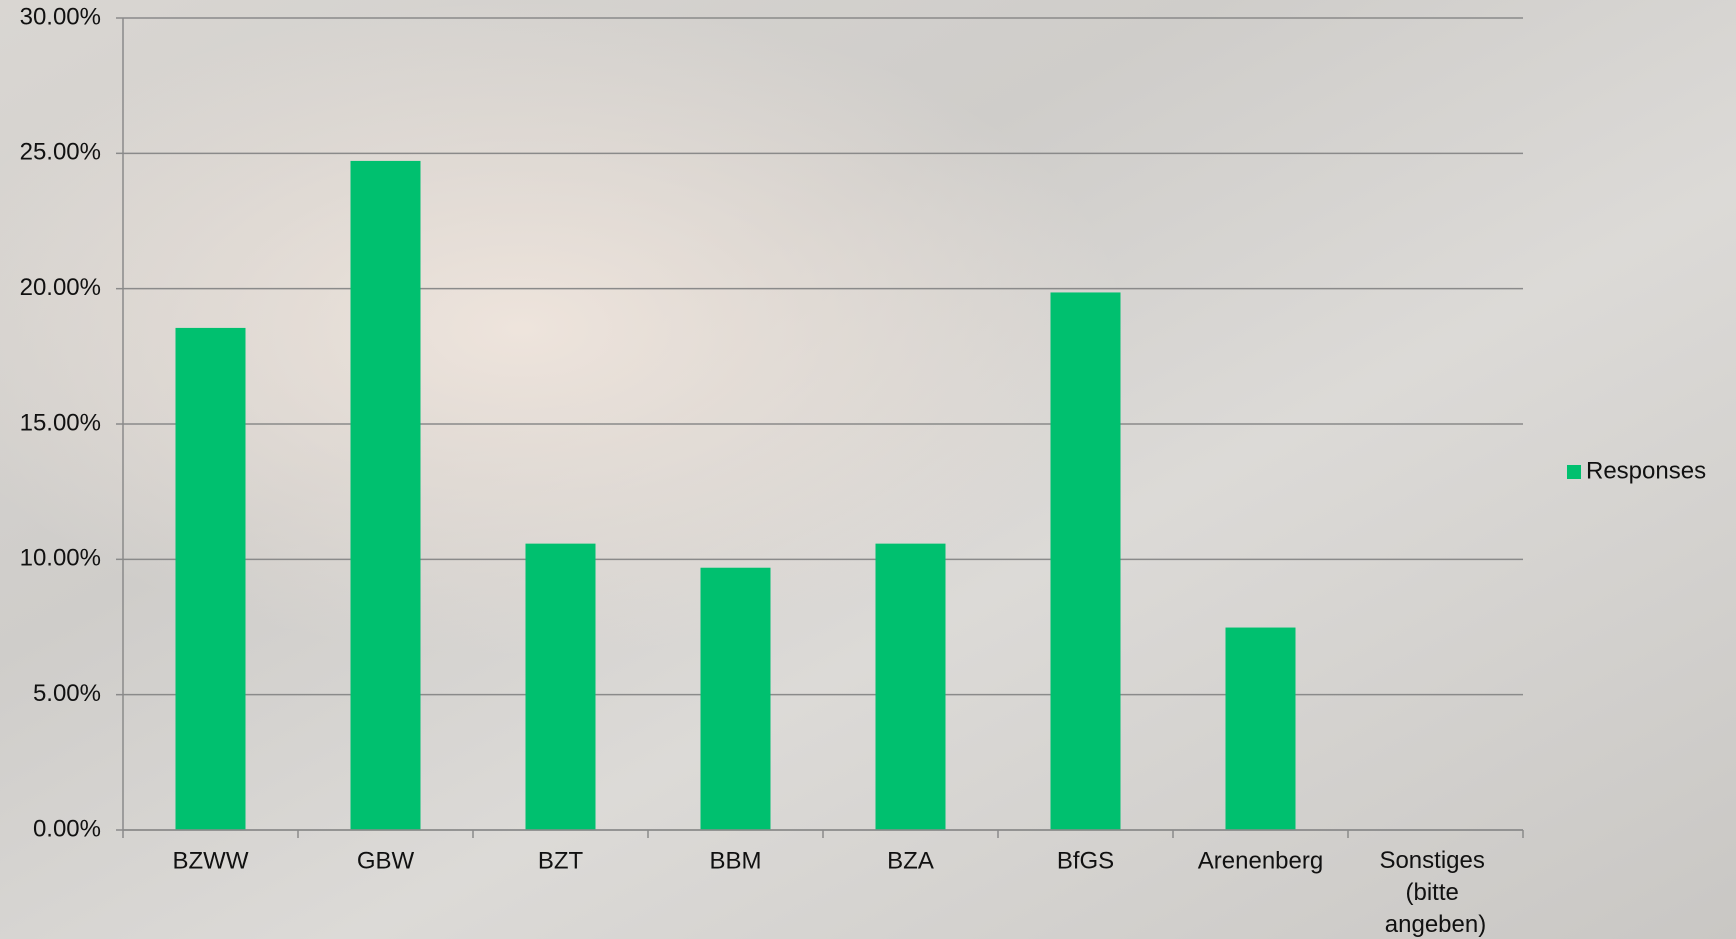 This screenshot has width=1736, height=939. What do you see at coordinates (67, 828) in the screenshot?
I see `y-tick-label: 0.00%` at bounding box center [67, 828].